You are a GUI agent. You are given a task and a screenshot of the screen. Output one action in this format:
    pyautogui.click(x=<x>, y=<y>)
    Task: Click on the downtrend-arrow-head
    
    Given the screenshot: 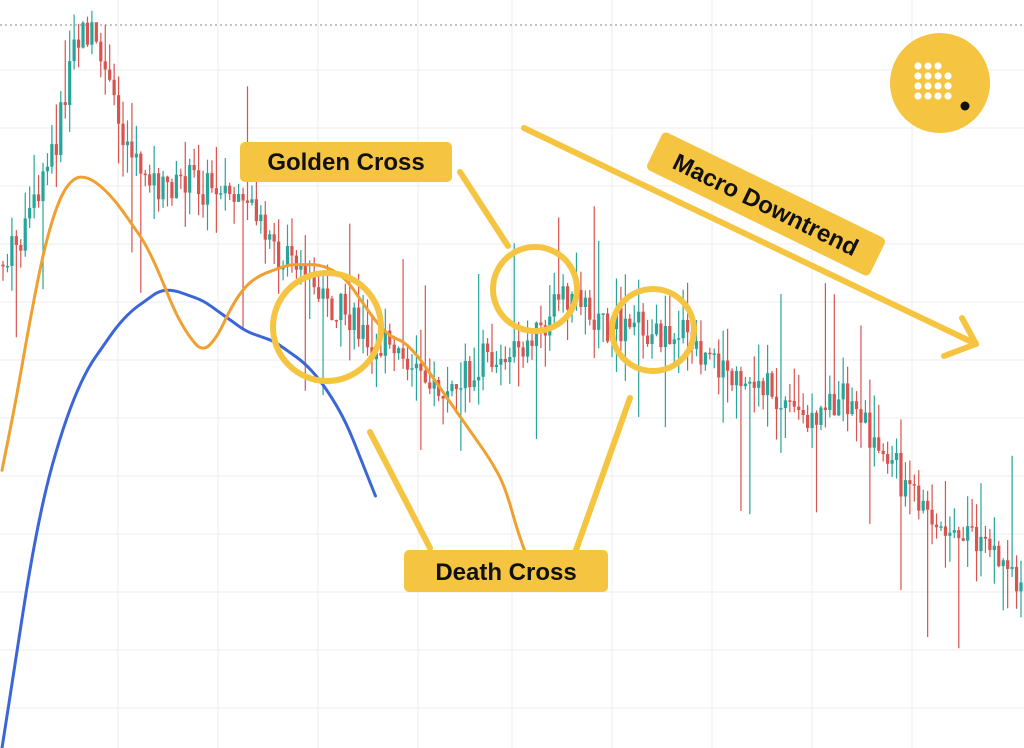 What is the action you would take?
    pyautogui.click(x=960, y=337)
    